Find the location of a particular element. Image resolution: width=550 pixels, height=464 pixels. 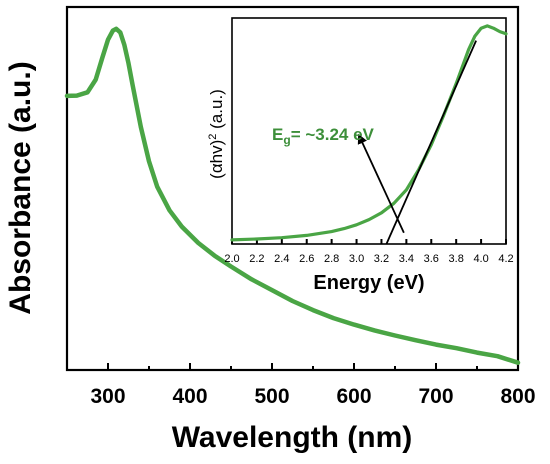

inset-x-tick-label: 4.0 is located at coordinates (480, 259).